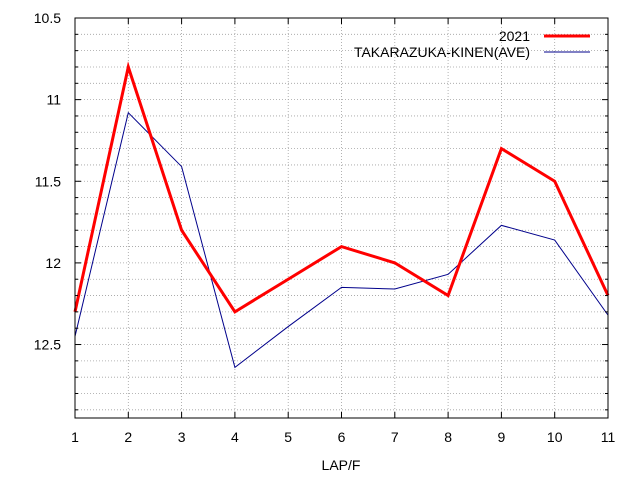  I want to click on x-tick-label: 3, so click(182, 437).